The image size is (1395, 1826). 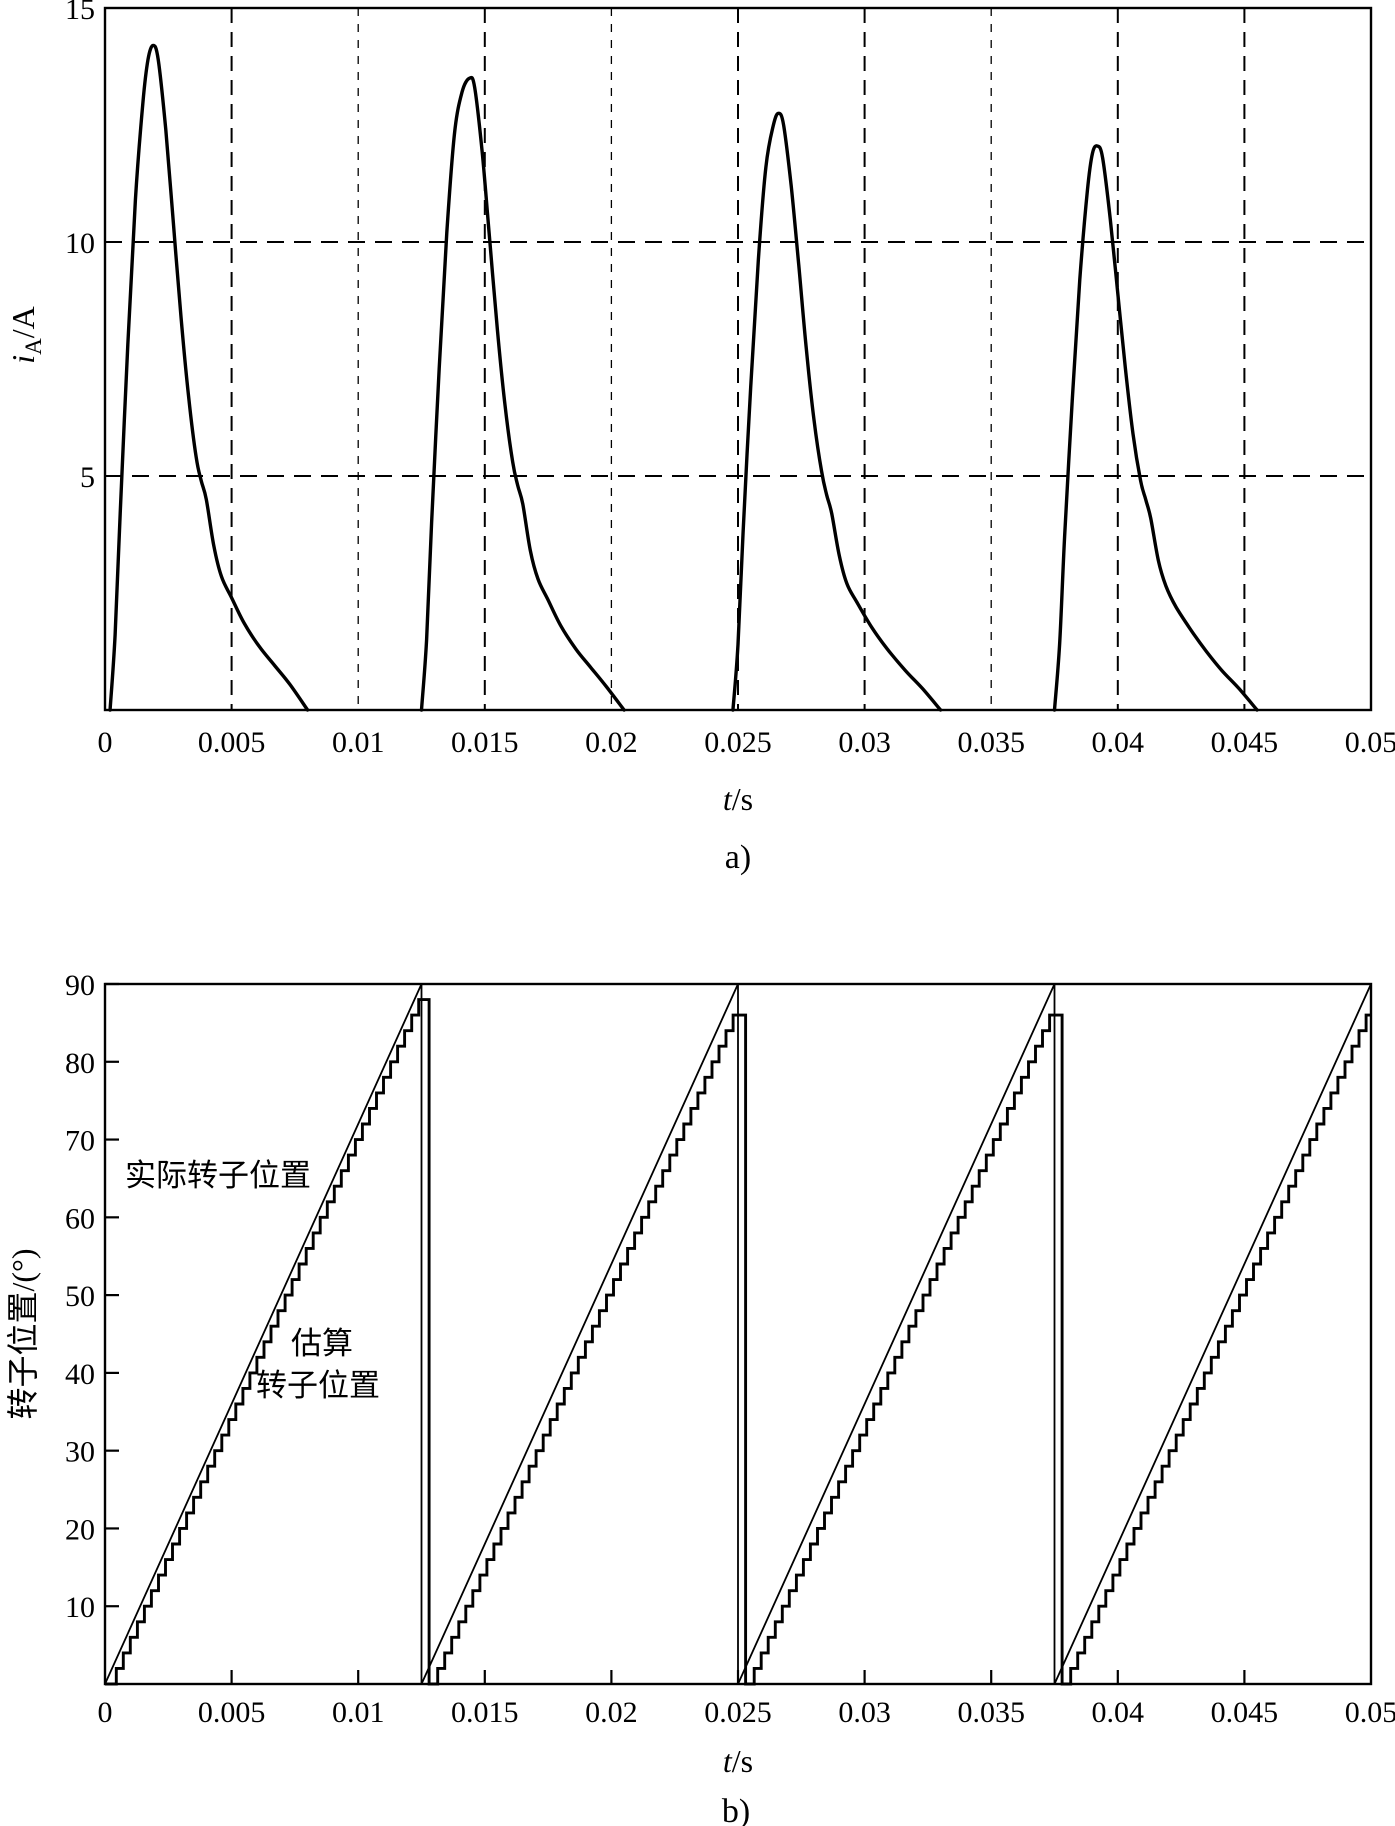 I want to click on chart-b-x-tick-label: 0.035, so click(x=991, y=1712).